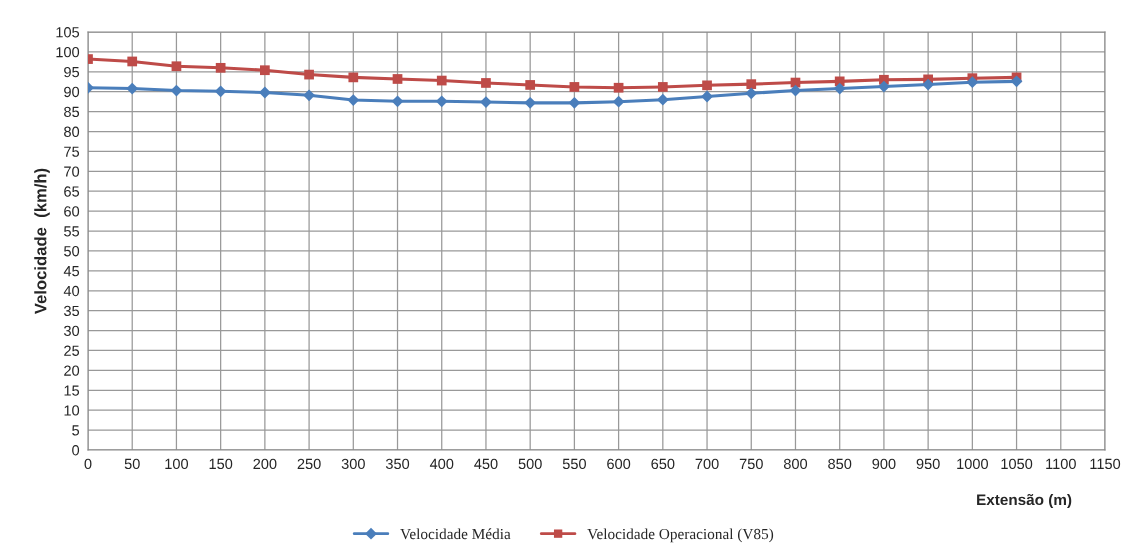 This screenshot has width=1128, height=556. What do you see at coordinates (221, 464) in the screenshot?
I see `x-tick-label: 150` at bounding box center [221, 464].